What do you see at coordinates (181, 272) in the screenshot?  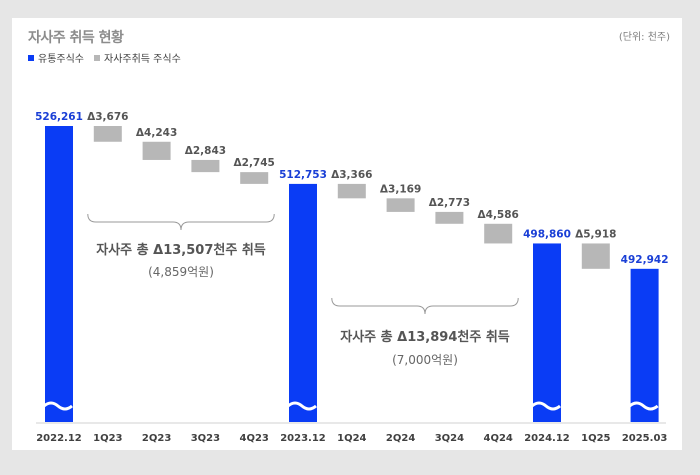 I see `annotation-subtitle: (4,859억원)` at bounding box center [181, 272].